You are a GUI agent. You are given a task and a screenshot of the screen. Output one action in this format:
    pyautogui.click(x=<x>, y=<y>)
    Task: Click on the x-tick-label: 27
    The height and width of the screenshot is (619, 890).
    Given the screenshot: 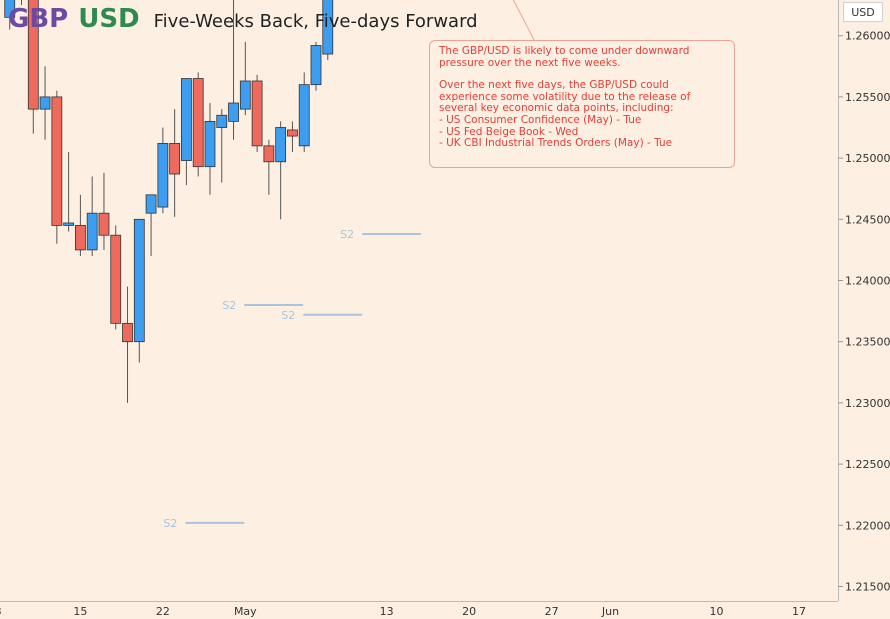 What is the action you would take?
    pyautogui.click(x=552, y=611)
    